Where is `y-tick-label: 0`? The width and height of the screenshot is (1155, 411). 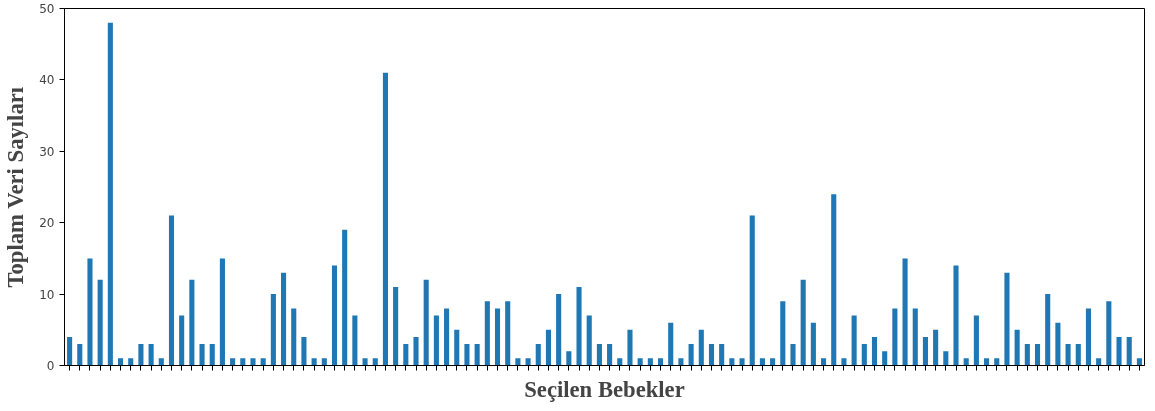 y-tick-label: 0 is located at coordinates (50, 366).